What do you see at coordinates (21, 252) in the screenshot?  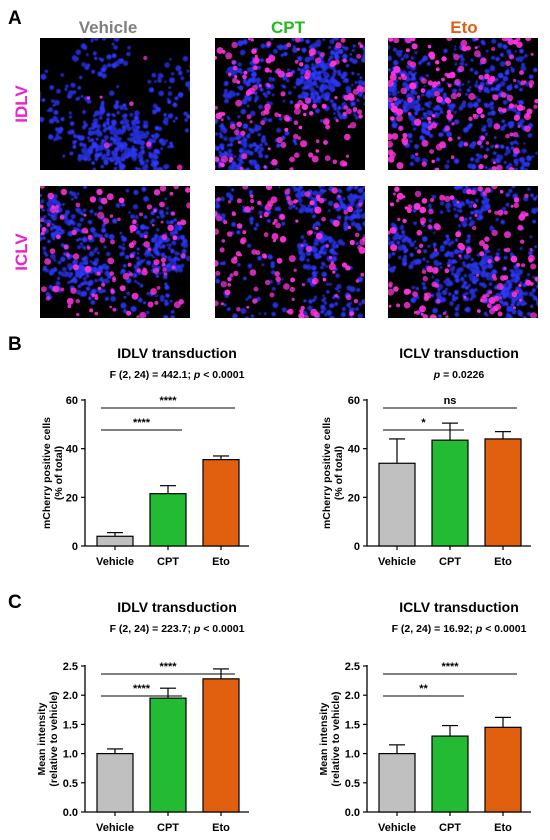 I see `row-title-iclv: ICLV` at bounding box center [21, 252].